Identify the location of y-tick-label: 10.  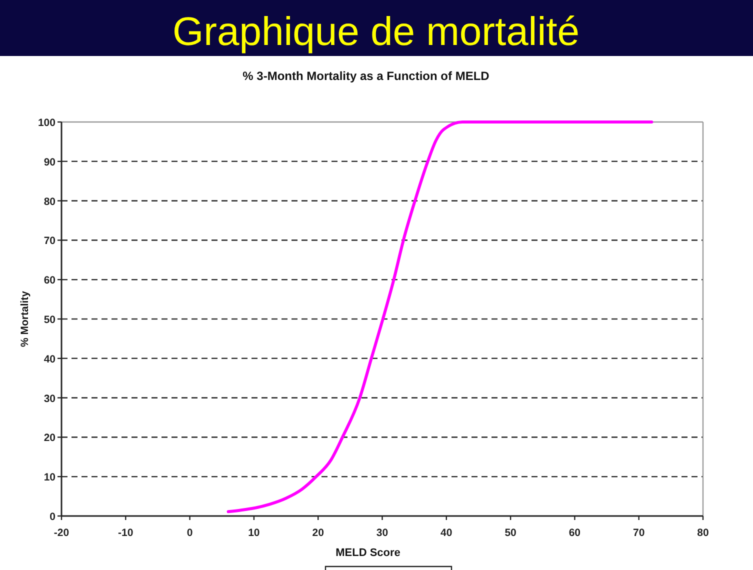
(50, 478).